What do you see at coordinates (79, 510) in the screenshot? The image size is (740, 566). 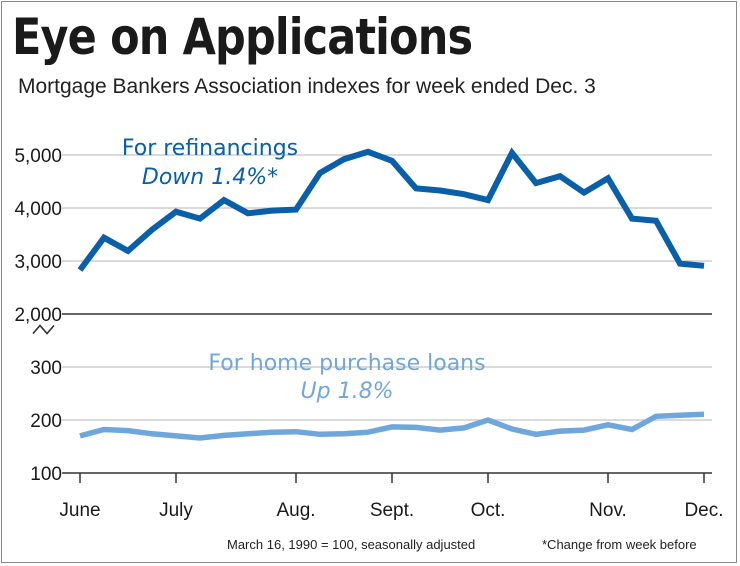 I see `x-tick-label: June` at bounding box center [79, 510].